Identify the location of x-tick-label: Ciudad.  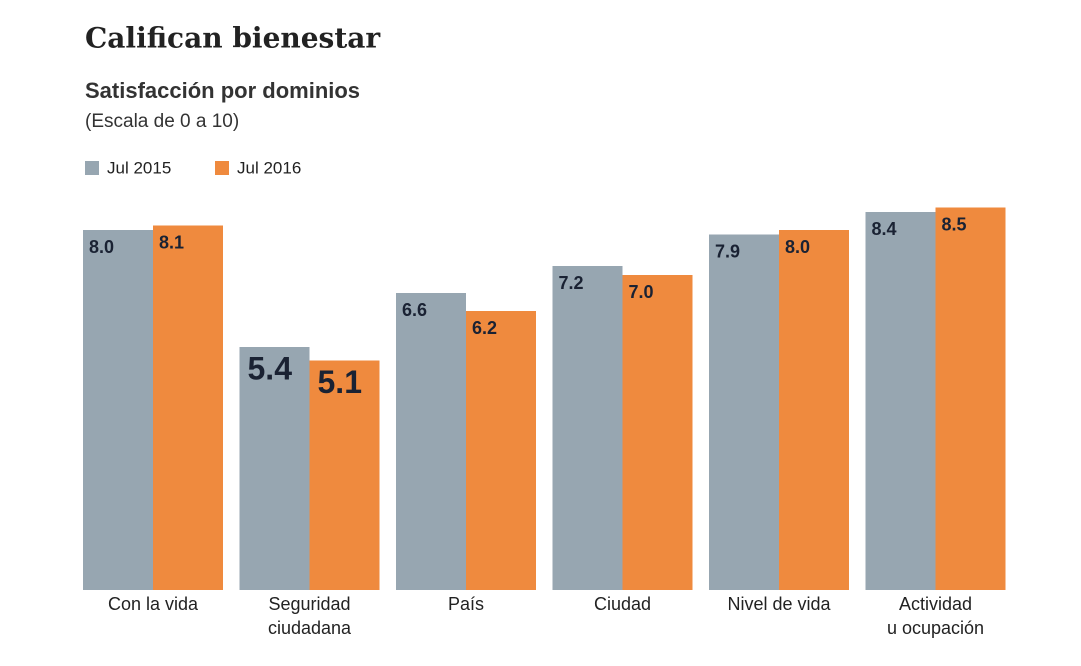
(622, 604).